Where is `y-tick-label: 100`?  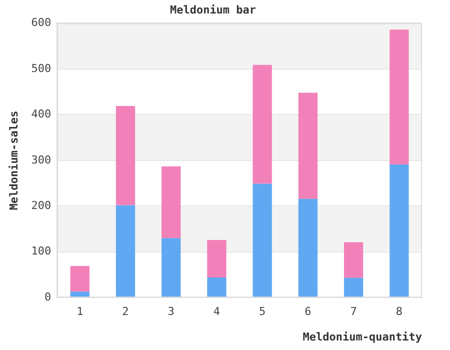 y-tick-label: 100 is located at coordinates (41, 251).